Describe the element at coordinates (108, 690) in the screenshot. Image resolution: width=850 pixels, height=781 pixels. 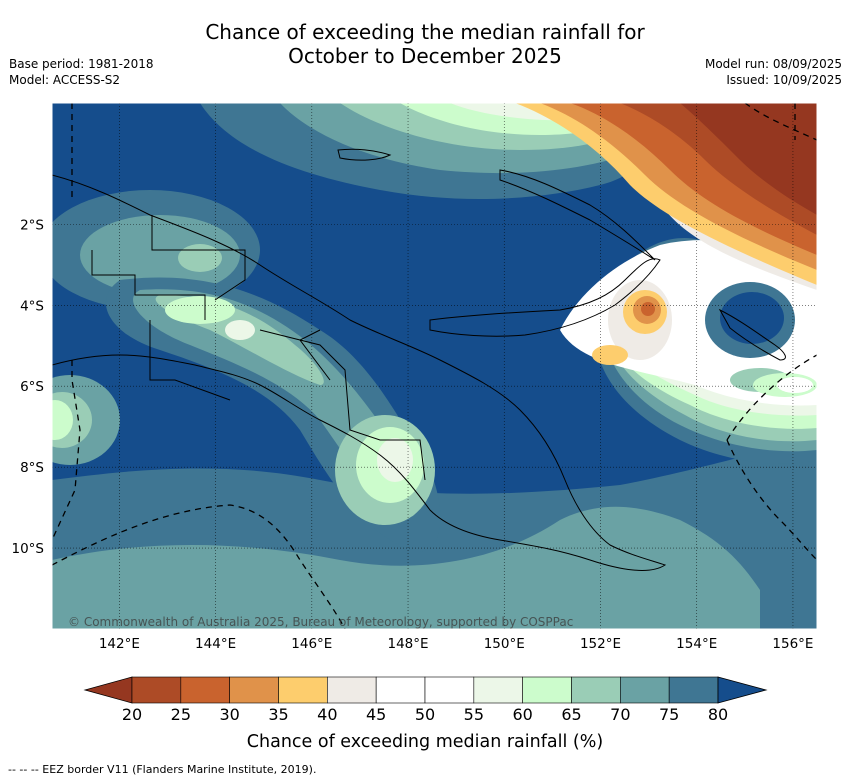
I see `colorbar-under-arrow` at that location.